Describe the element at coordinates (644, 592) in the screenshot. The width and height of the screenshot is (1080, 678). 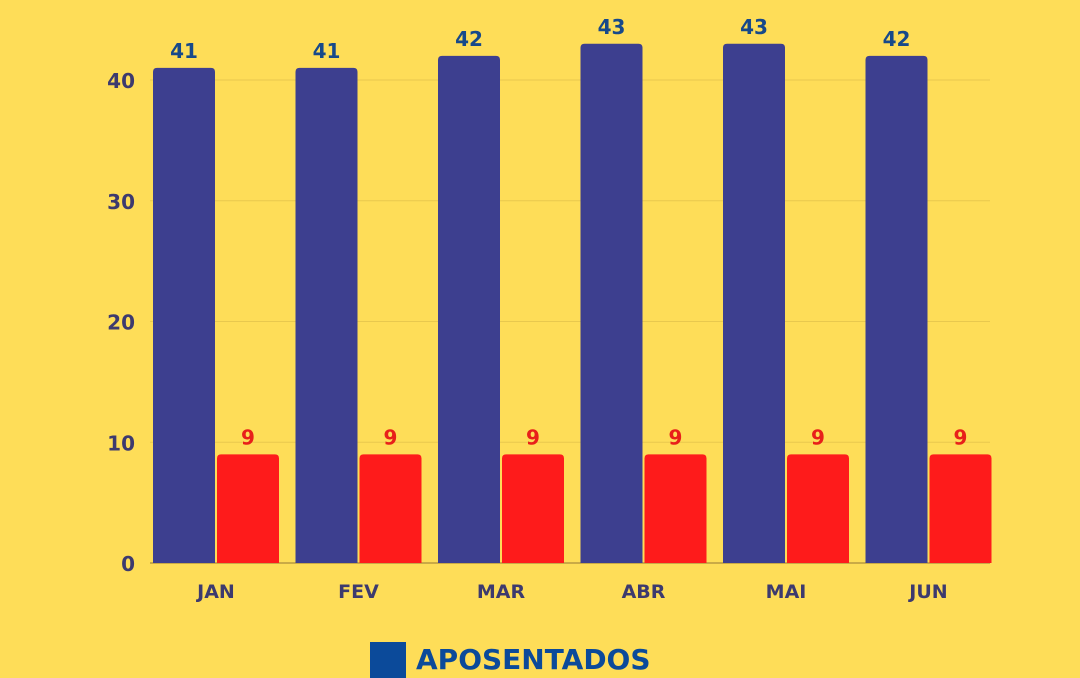
I see `x-tick-label: ABR` at that location.